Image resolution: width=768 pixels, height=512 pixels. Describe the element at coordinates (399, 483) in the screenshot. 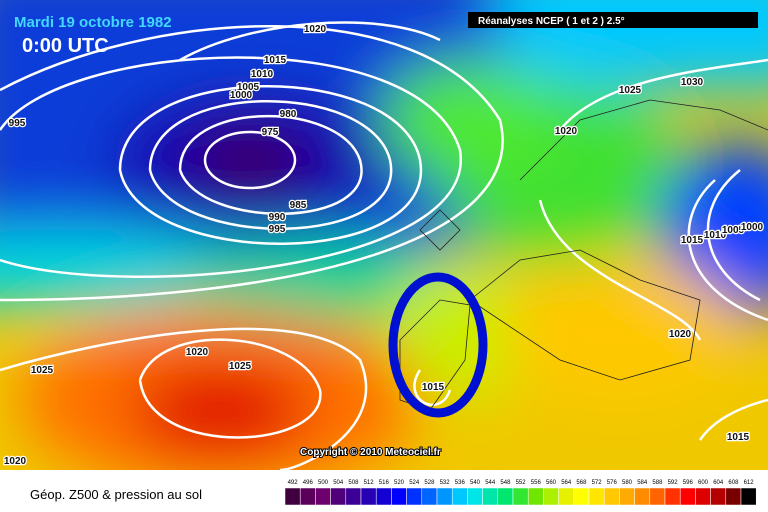

I see `scale-label: 520` at that location.